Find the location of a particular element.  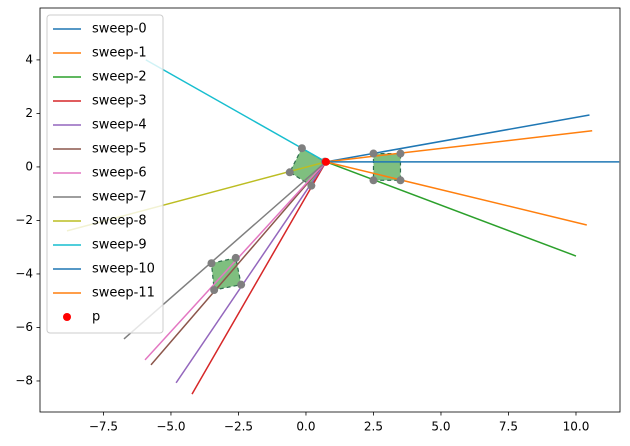

x-tick-label: 7.5 is located at coordinates (508, 427).